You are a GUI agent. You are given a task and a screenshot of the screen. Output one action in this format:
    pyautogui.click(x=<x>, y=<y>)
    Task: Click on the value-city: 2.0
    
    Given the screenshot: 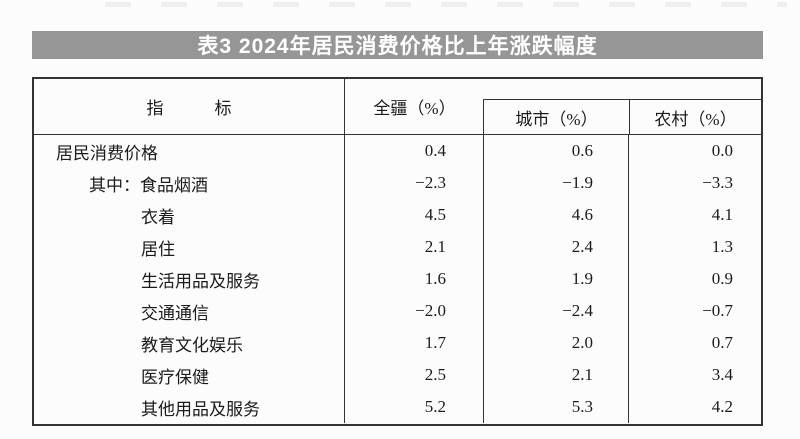 What is the action you would take?
    pyautogui.click(x=556, y=343)
    